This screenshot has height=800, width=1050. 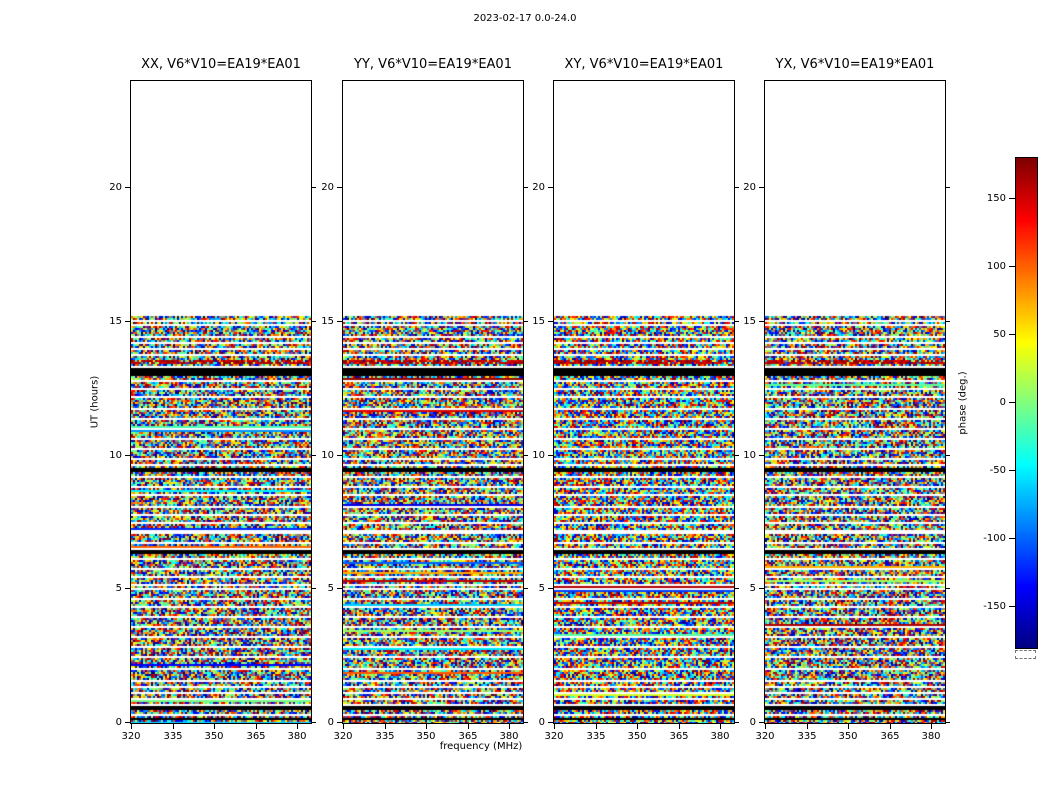 I want to click on panel-title-xy: XY, V6*V10=EA19*EA01, so click(x=644, y=64).